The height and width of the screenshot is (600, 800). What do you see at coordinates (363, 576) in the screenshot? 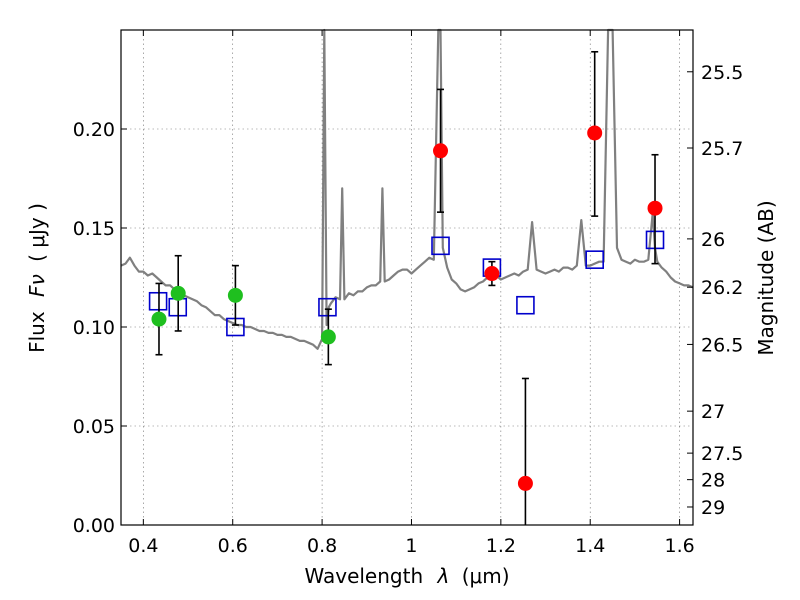
I see `x-axis-label-text: Wavelength` at bounding box center [363, 576].